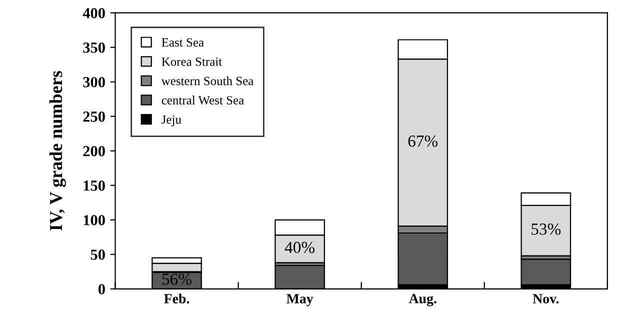  Describe the element at coordinates (93, 13) in the screenshot. I see `y-tick-label: 400` at that location.